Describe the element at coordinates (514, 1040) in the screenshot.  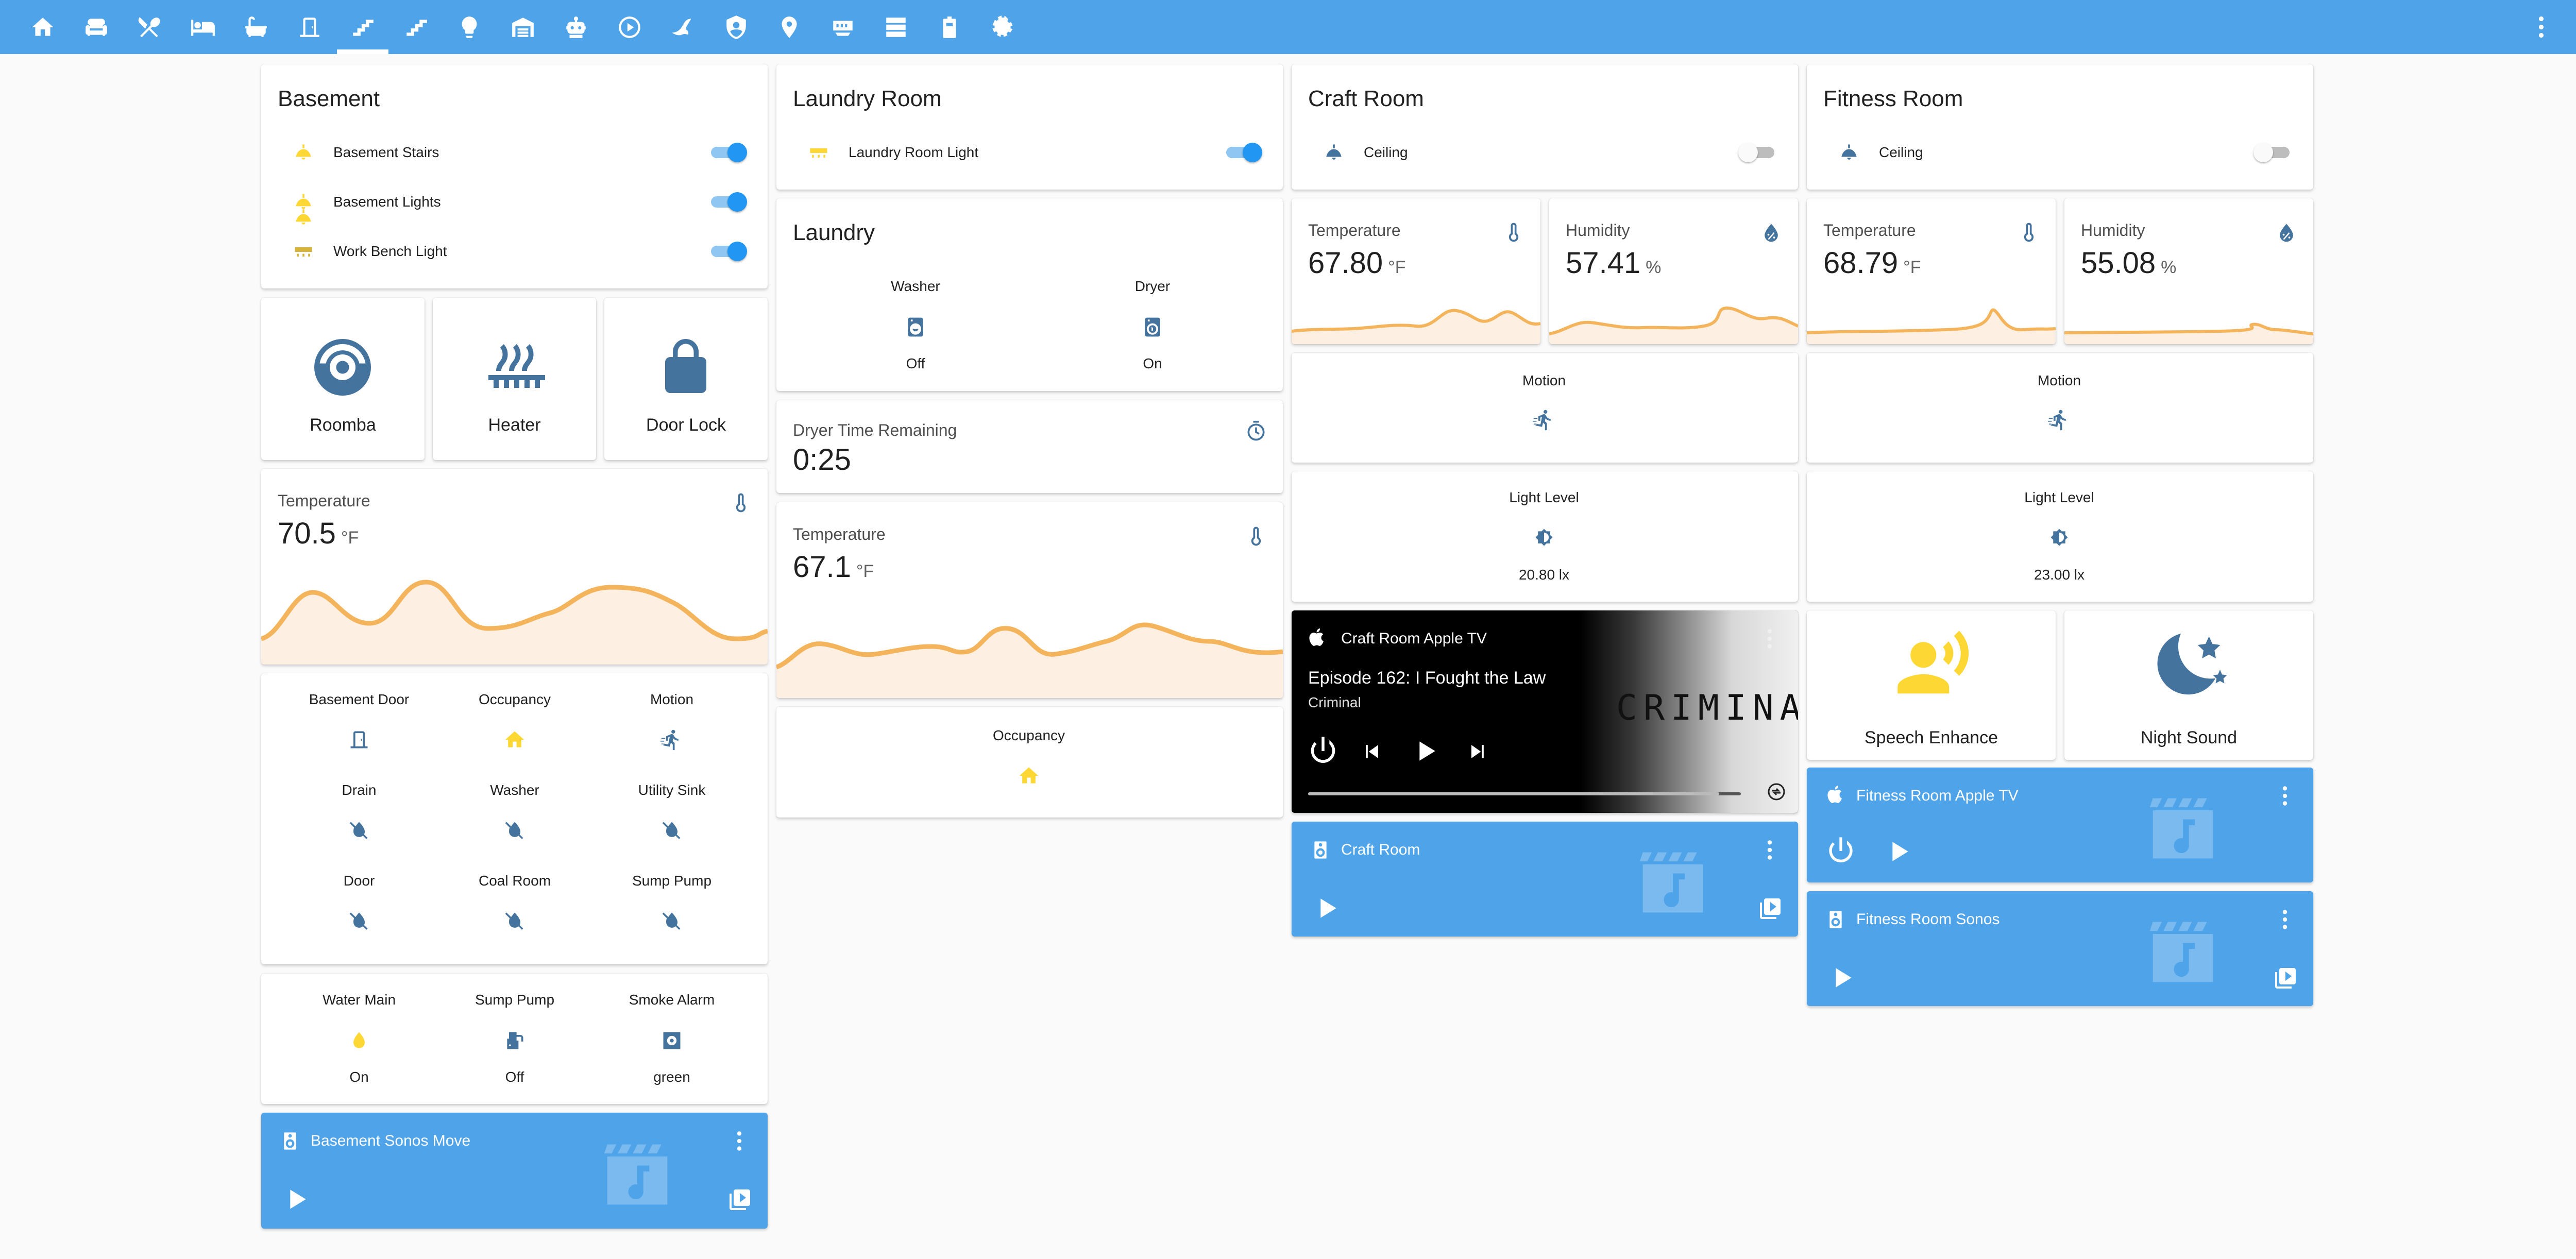
I see `pump-icon` at that location.